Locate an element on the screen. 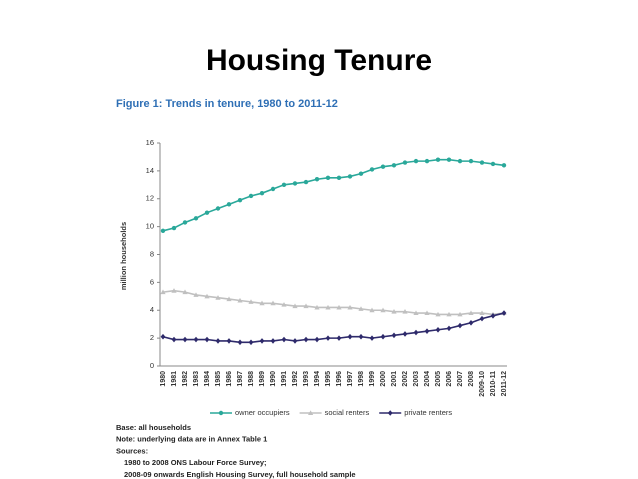  x-tick-label: 1988 is located at coordinates (251, 379).